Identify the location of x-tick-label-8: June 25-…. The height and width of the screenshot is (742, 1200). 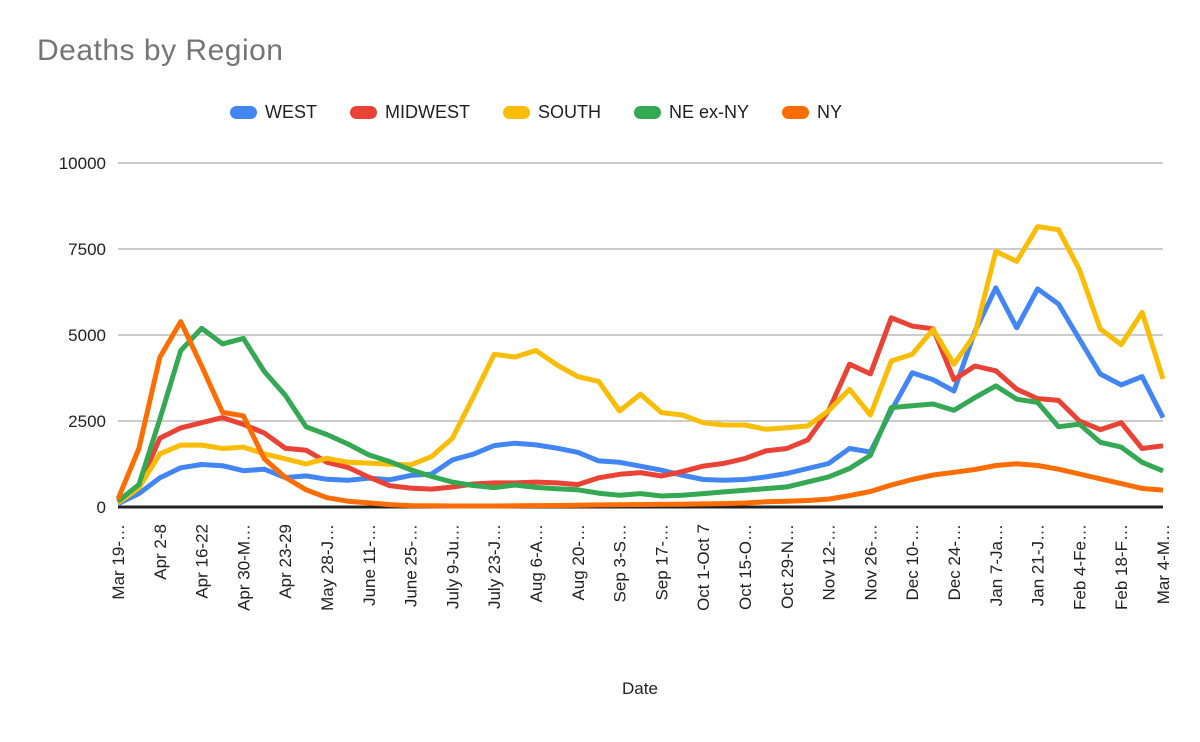
(411, 565).